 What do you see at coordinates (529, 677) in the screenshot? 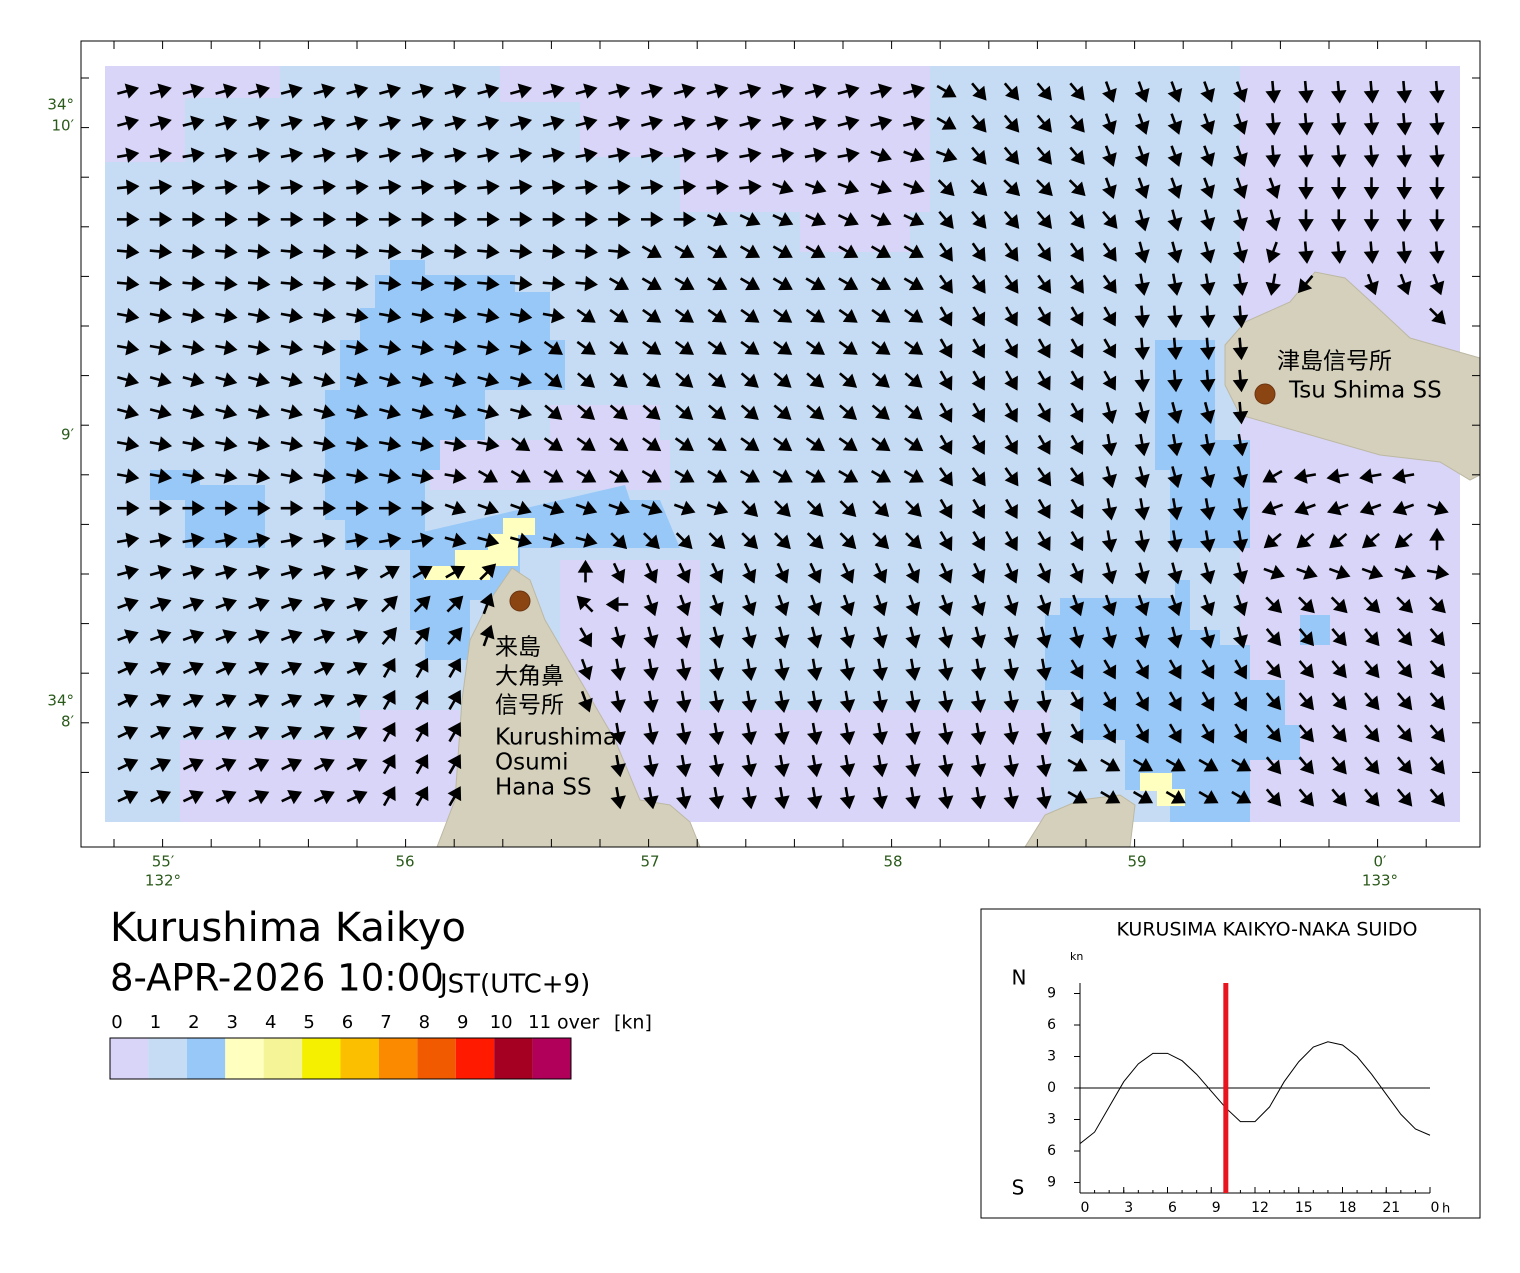
I see `station-label: 大角鼻` at bounding box center [529, 677].